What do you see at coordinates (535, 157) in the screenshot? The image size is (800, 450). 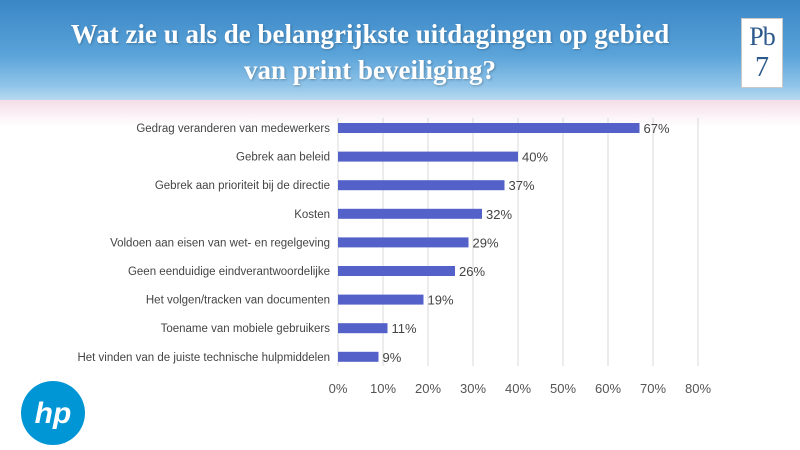 I see `data-label: 40%` at bounding box center [535, 157].